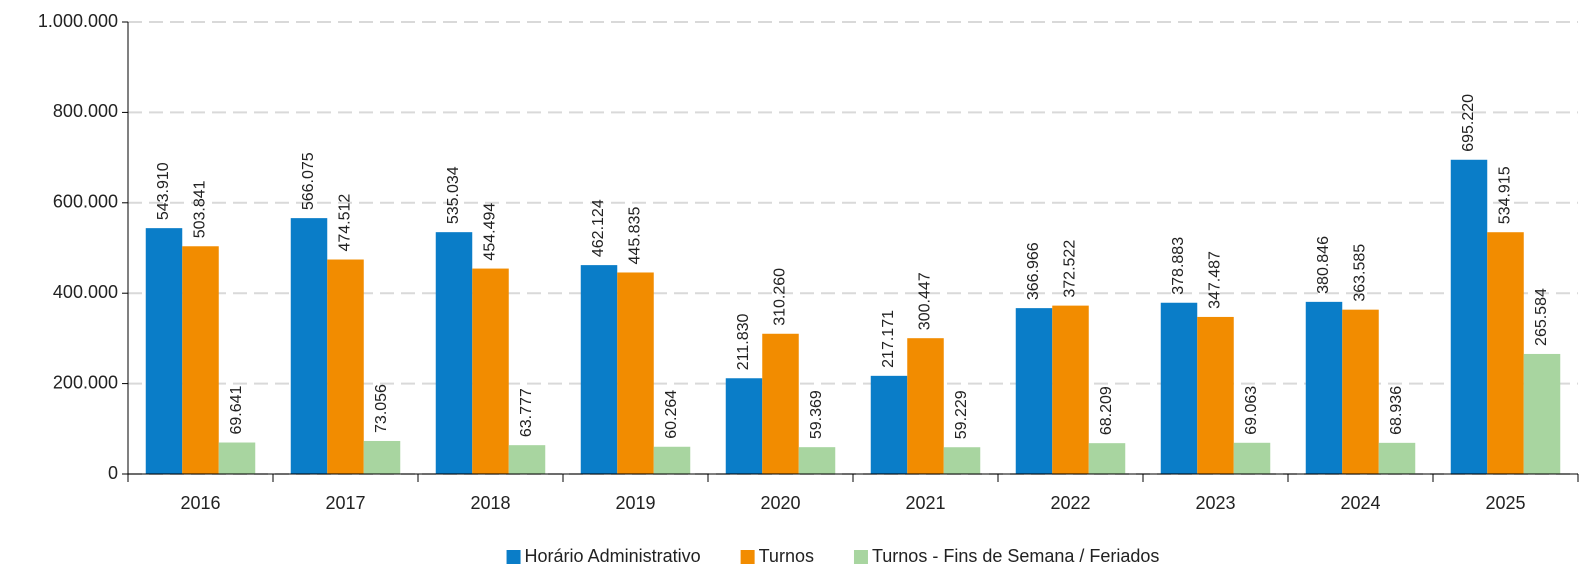 The image size is (1592, 577). Describe the element at coordinates (1360, 273) in the screenshot. I see `value-label: 363.585` at that location.